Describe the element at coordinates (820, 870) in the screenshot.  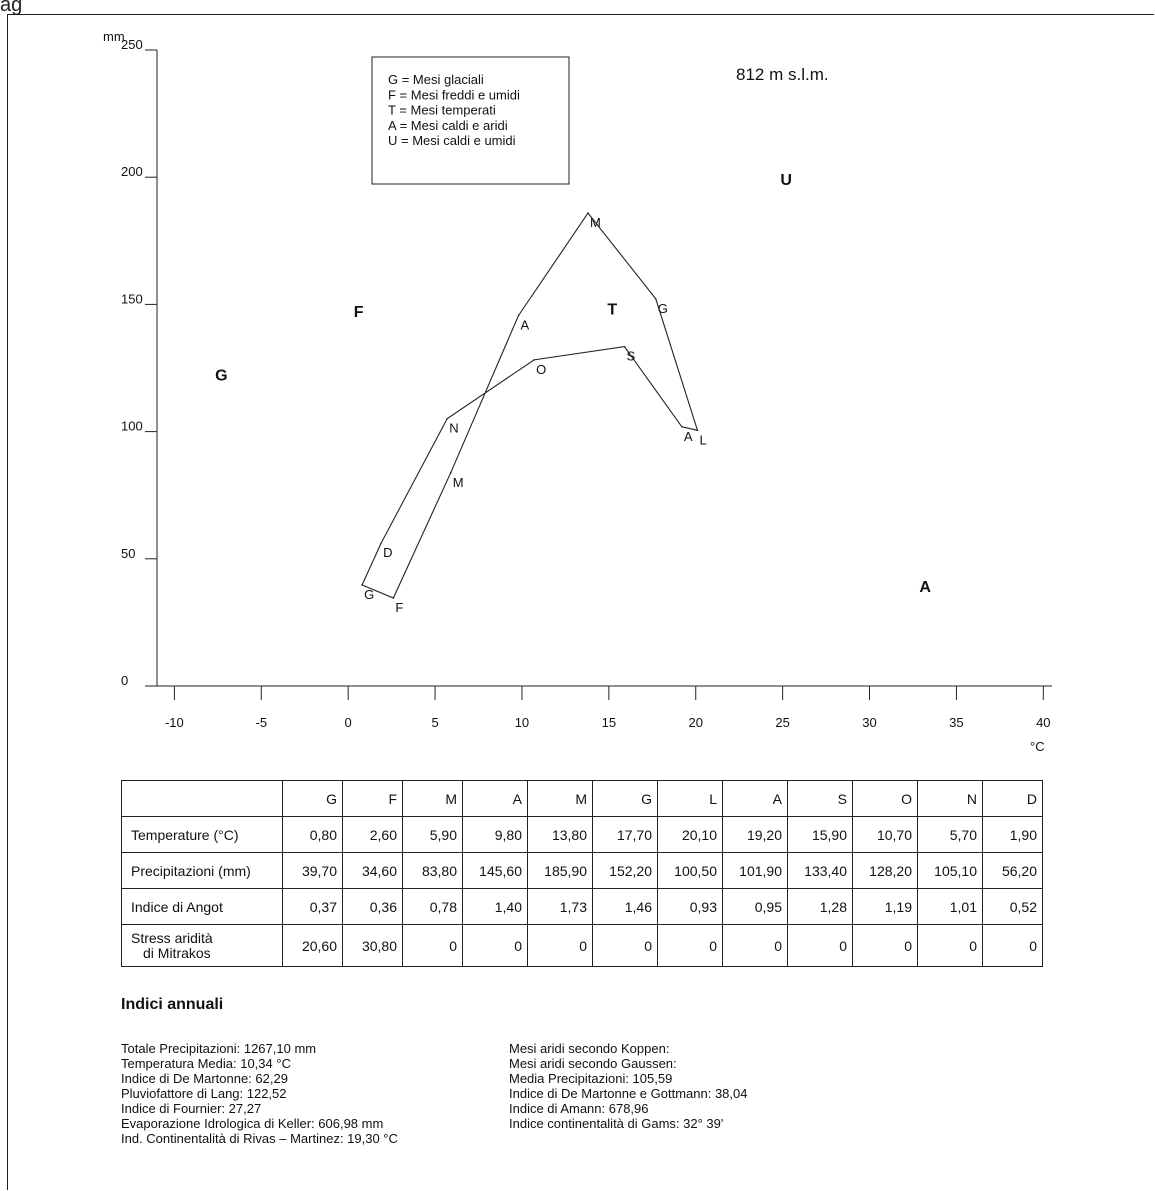
I see `table-cell: 133,40` at that location.